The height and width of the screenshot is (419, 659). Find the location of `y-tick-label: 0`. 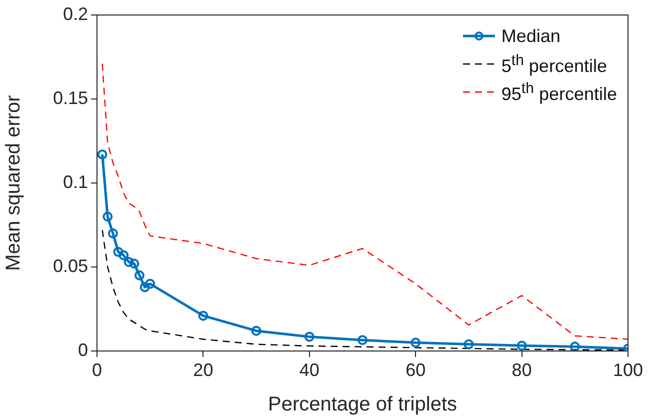

y-tick-label: 0 is located at coordinates (83, 350).